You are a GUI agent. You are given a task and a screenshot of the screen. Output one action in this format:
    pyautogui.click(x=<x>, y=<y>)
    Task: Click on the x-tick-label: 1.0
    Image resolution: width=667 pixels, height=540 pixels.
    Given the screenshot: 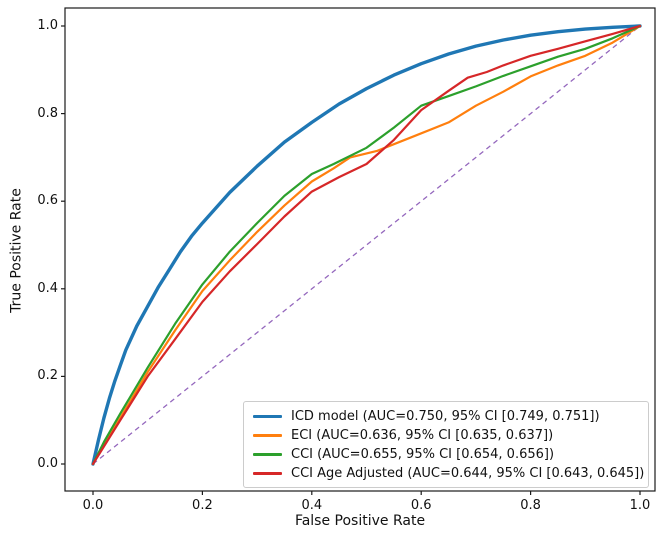 What is the action you would take?
    pyautogui.click(x=640, y=505)
    